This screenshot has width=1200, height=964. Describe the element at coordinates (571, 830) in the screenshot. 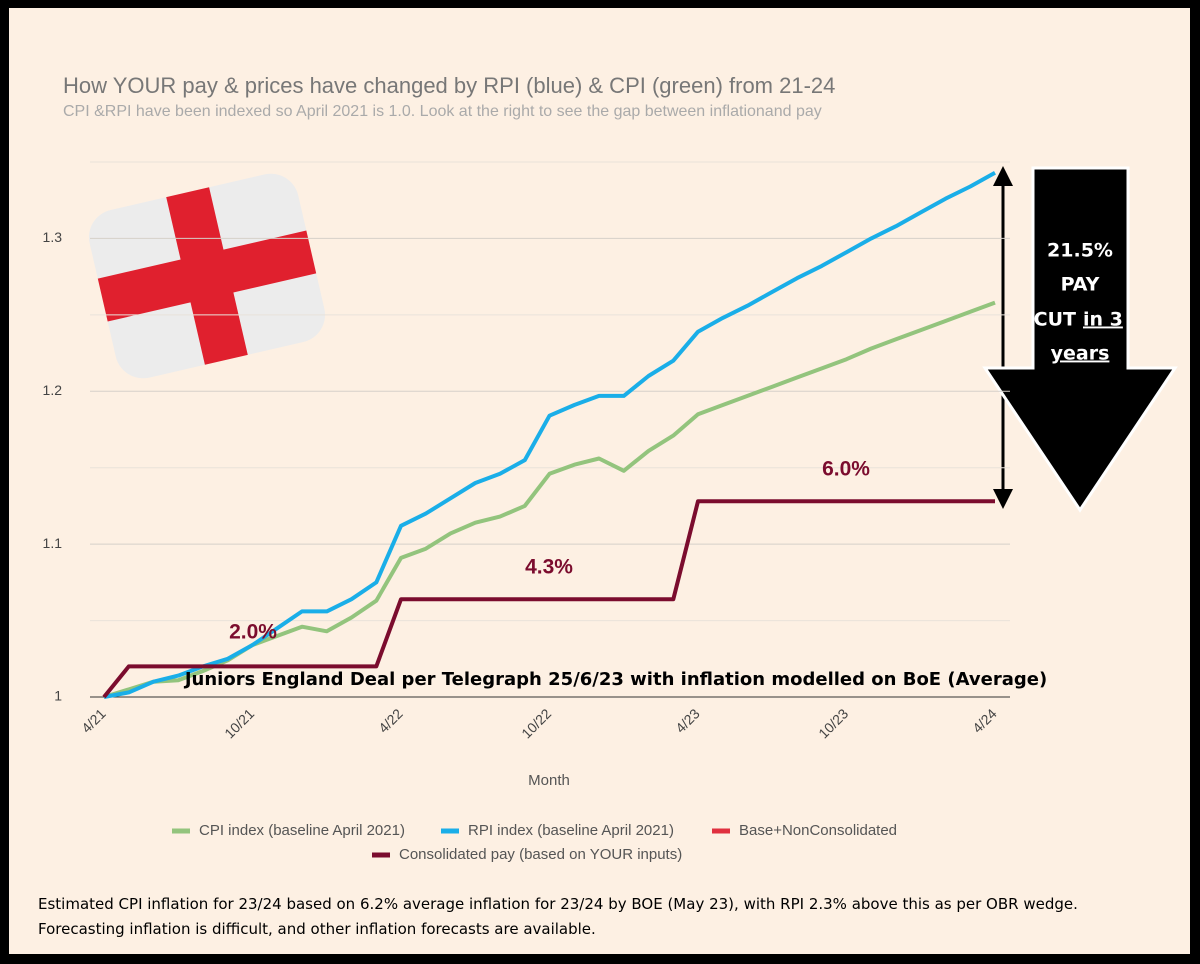

I see `legend-label: RPI index (baseline April 2021)` at that location.